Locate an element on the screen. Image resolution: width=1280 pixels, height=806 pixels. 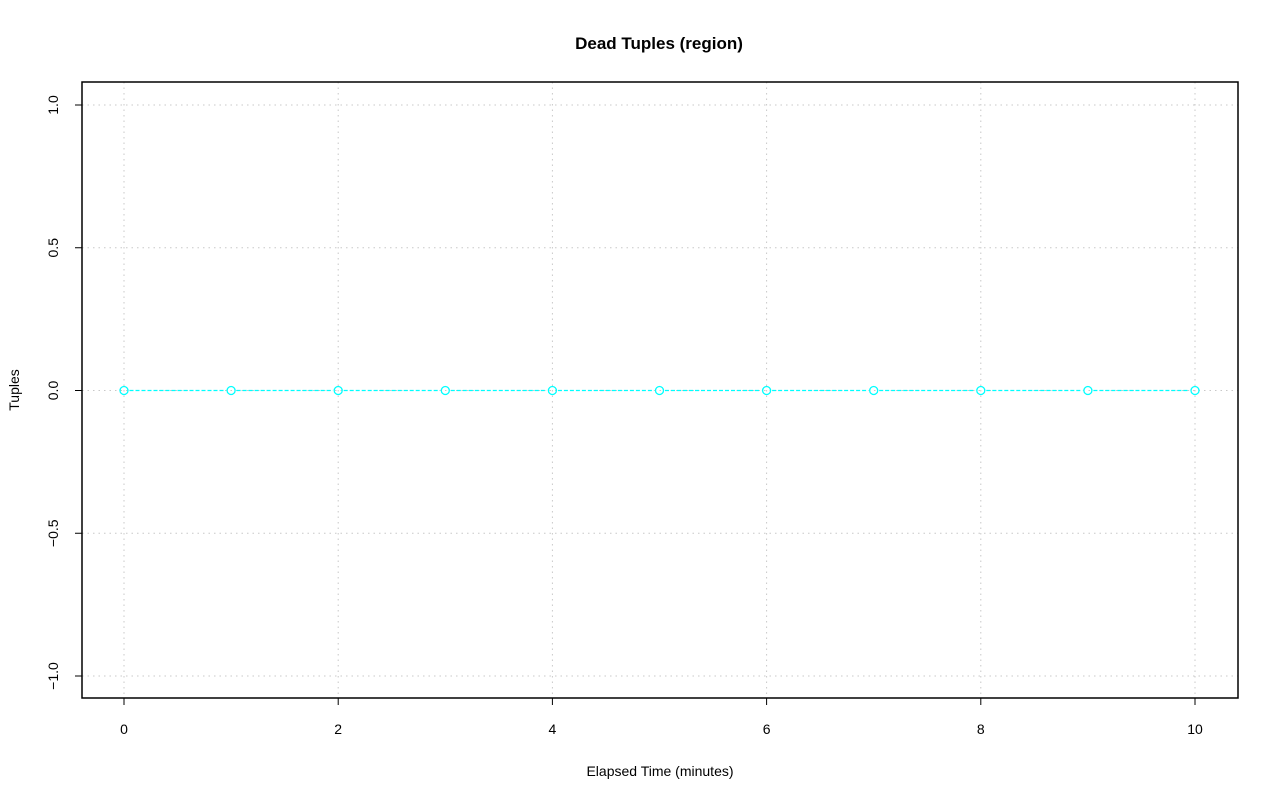
chart-title: Dead Tuples (region) is located at coordinates (659, 43).